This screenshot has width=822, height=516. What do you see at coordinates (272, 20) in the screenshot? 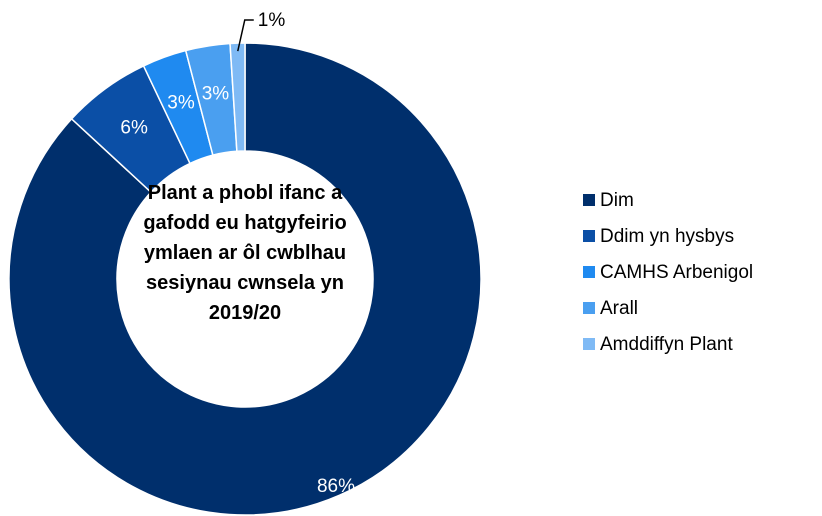
I see `data-label: 1%` at bounding box center [272, 20].